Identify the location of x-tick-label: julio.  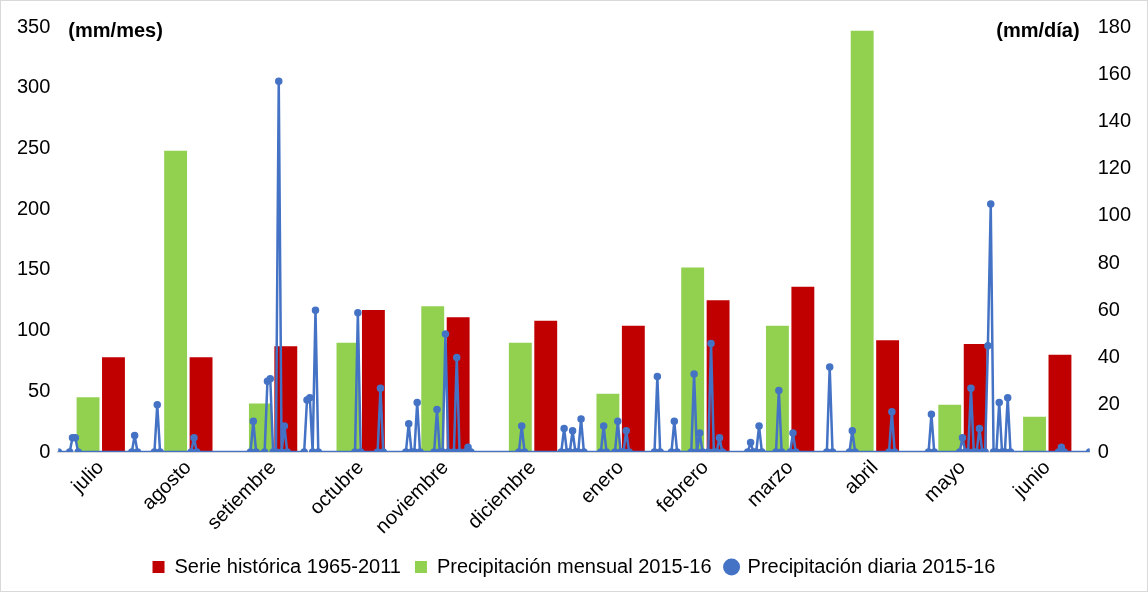
(87, 476).